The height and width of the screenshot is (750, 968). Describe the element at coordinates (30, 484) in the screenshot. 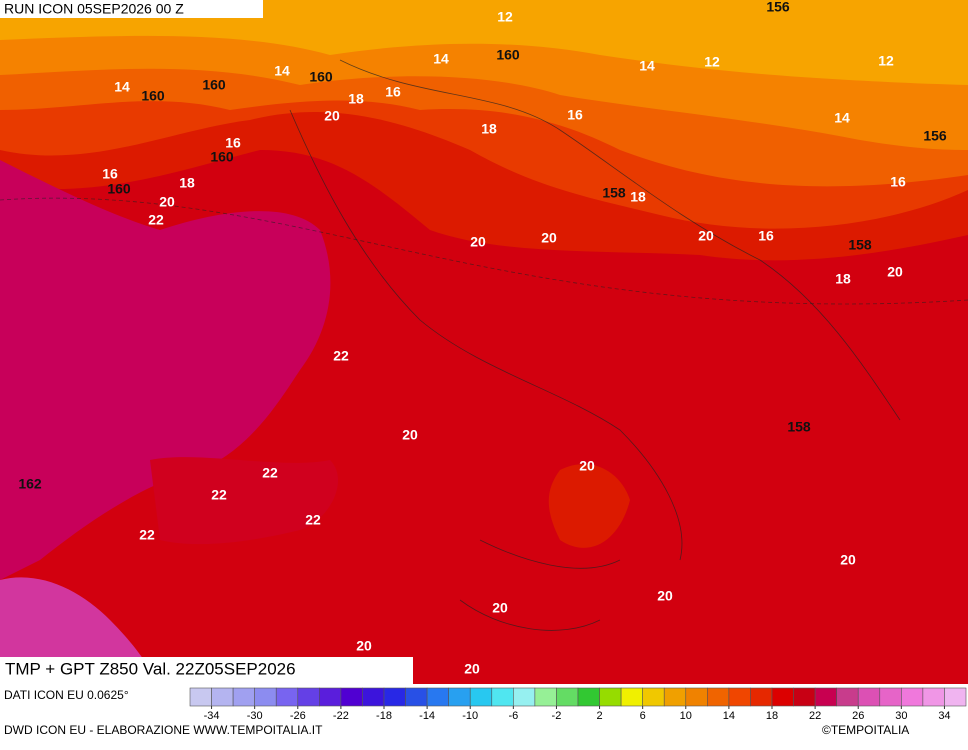

I see `height-label: 162` at that location.